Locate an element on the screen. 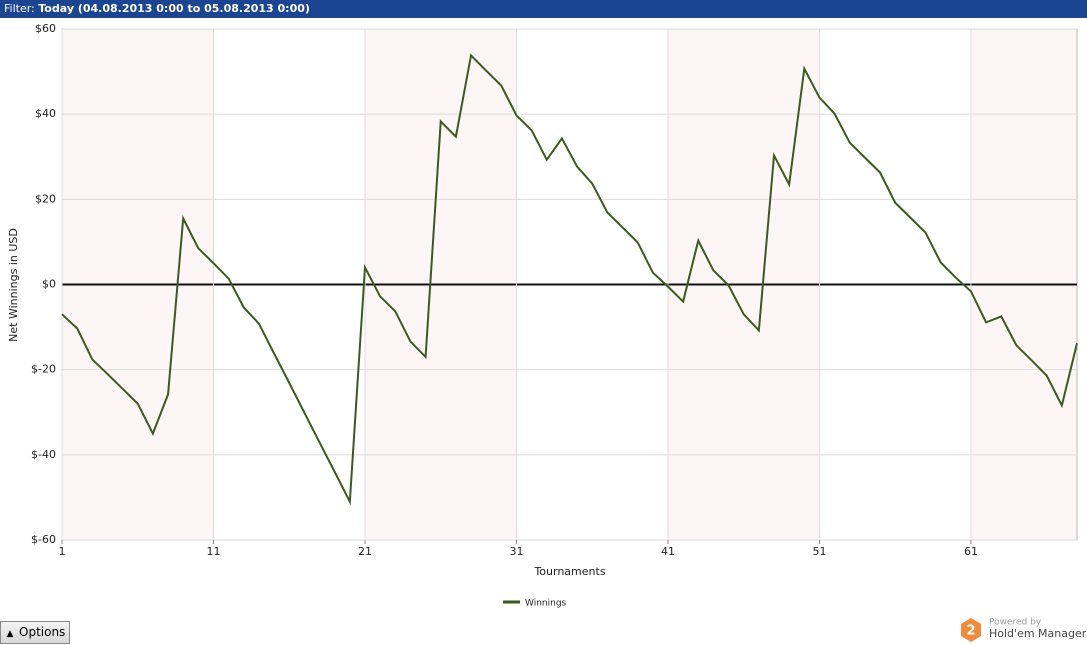  x-tick-label: 31 is located at coordinates (516, 551).